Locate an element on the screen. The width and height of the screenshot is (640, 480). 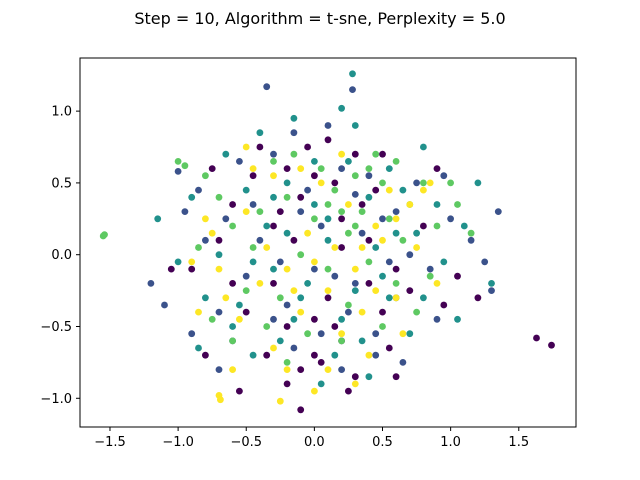
y-tick-label: −1.0 is located at coordinates (56, 399).